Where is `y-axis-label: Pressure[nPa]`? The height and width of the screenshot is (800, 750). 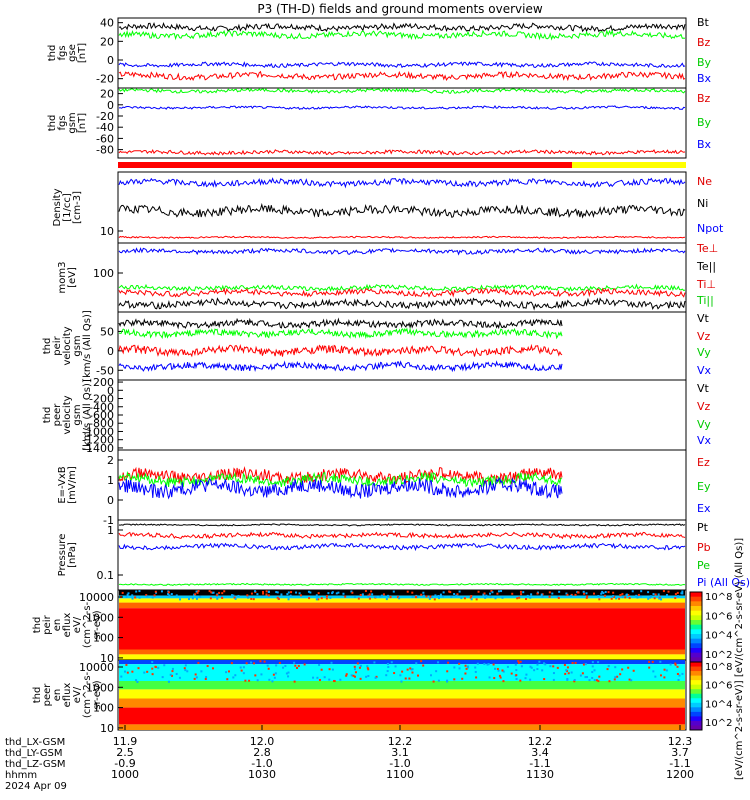 y-axis-label: Pressure[nPa] is located at coordinates (67, 555).